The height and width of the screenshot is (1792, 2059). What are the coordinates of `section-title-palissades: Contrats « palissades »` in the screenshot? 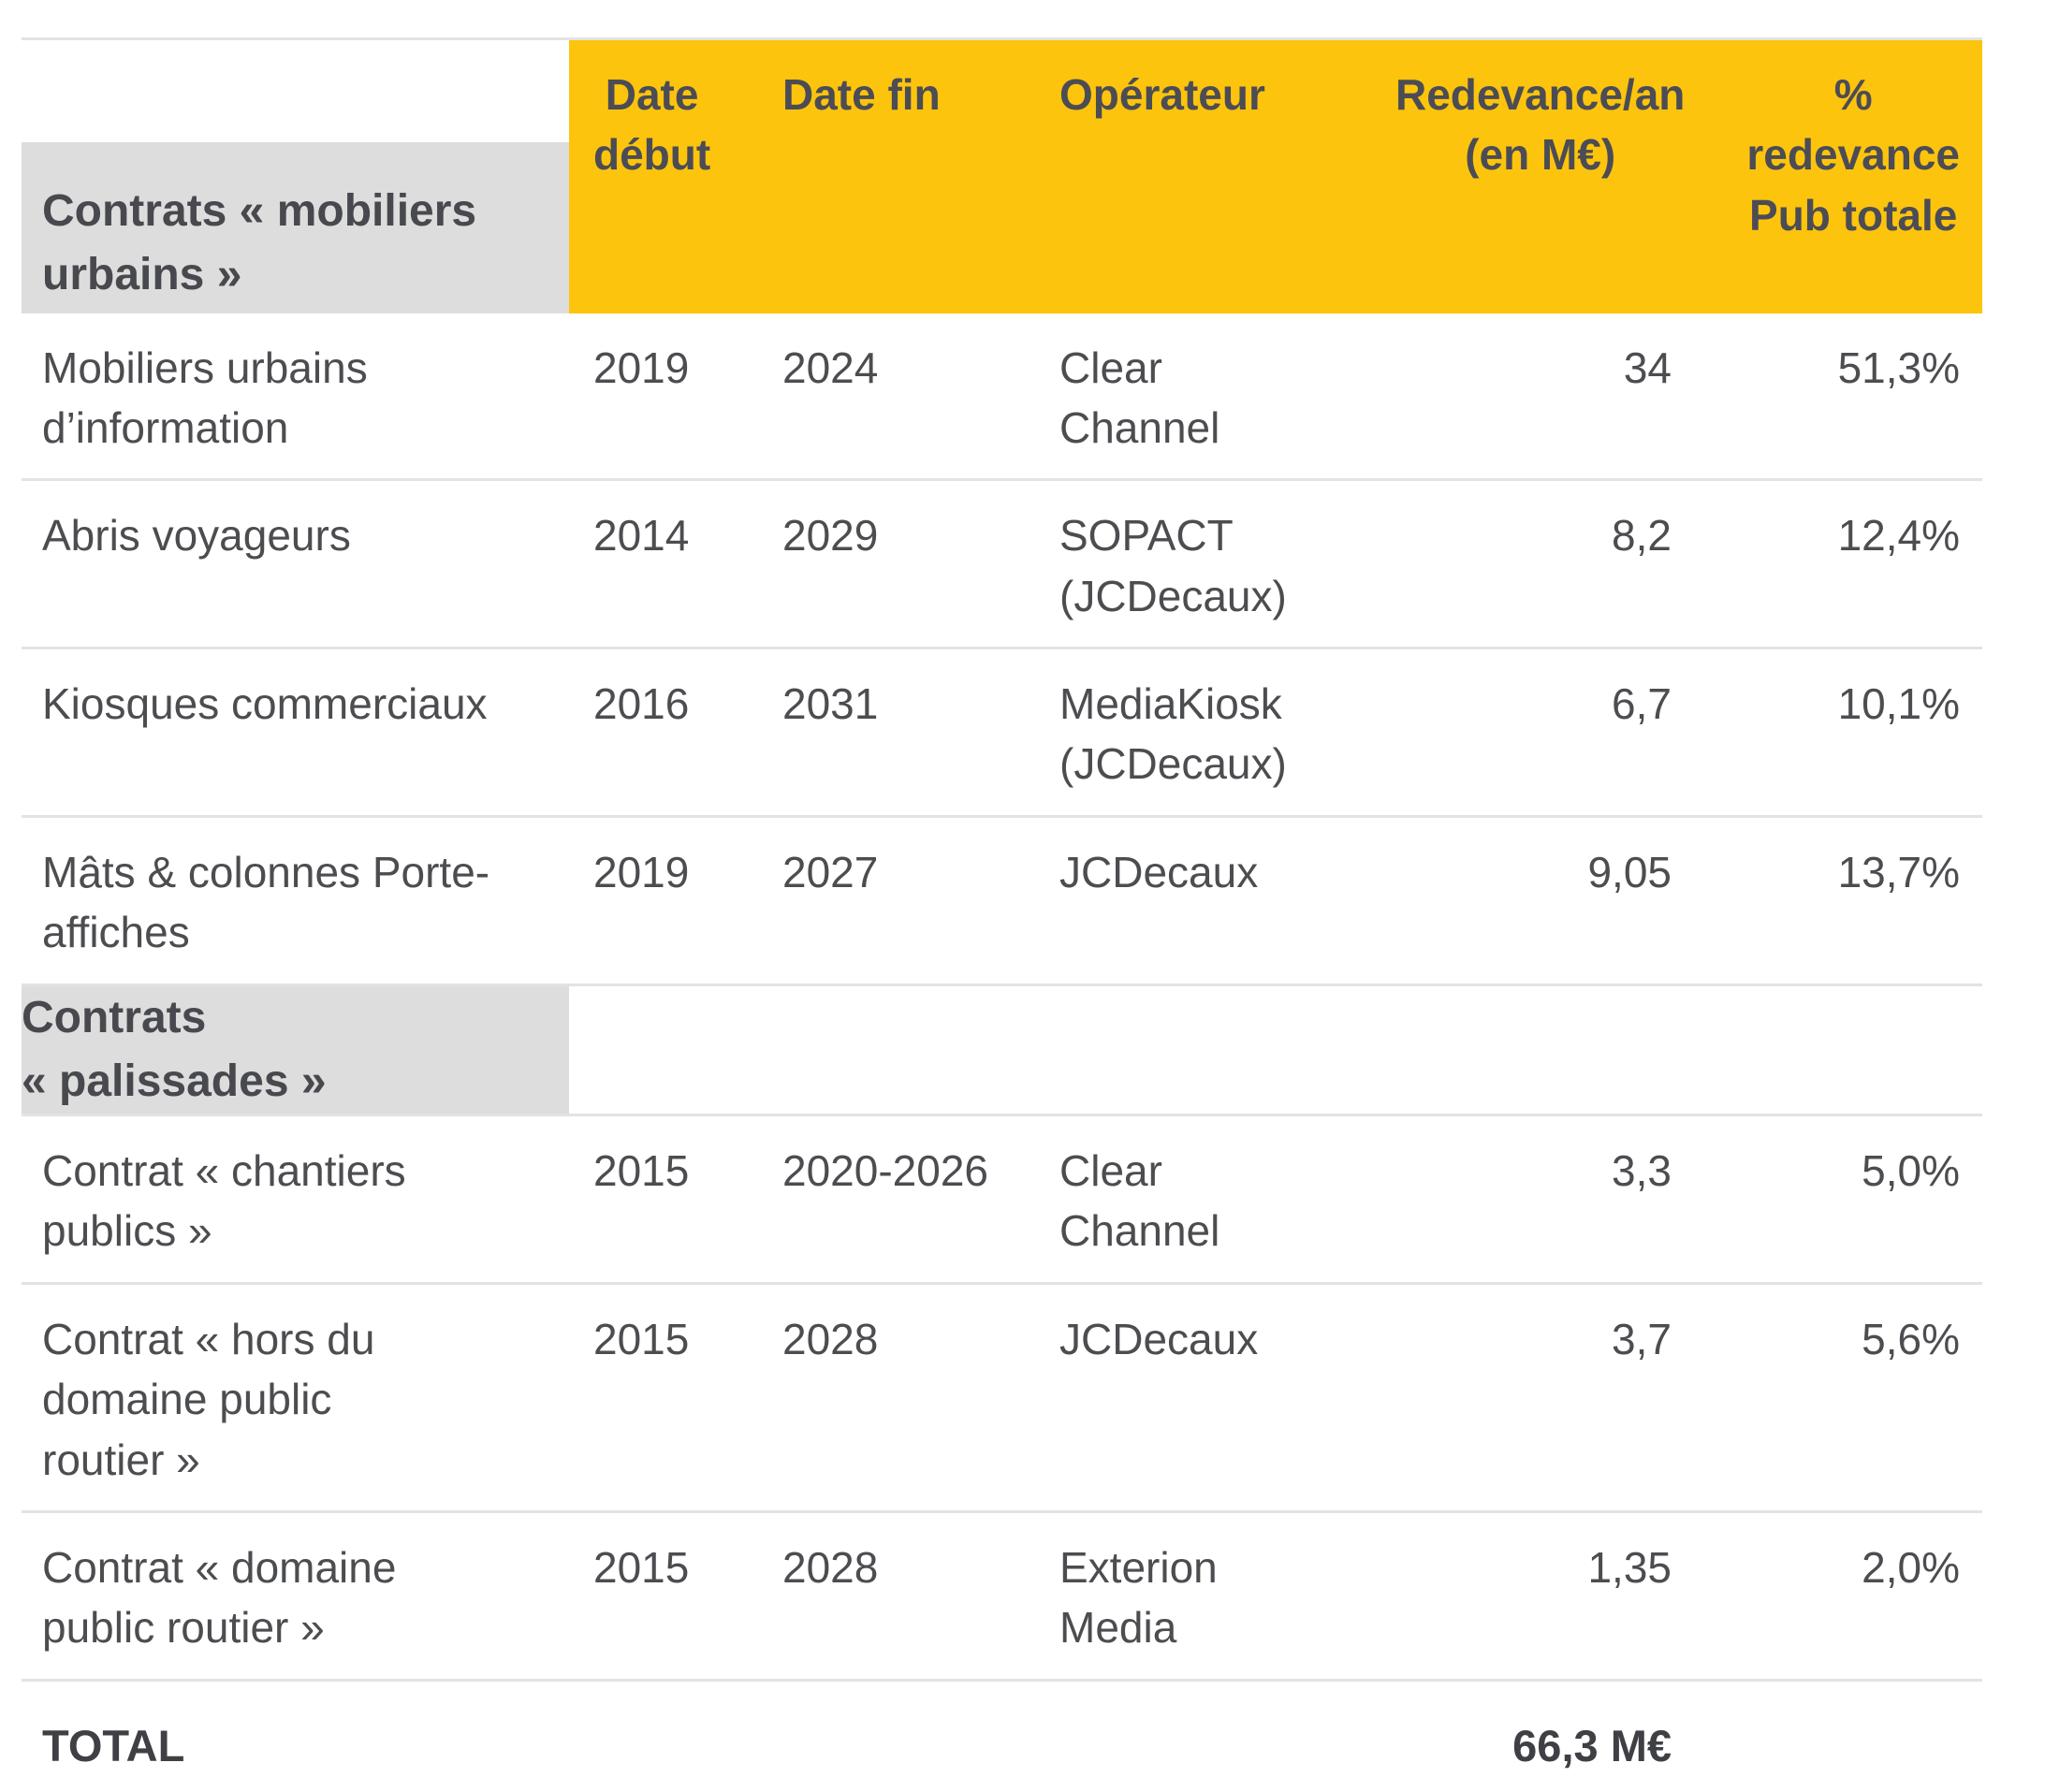 It's located at (295, 1049).